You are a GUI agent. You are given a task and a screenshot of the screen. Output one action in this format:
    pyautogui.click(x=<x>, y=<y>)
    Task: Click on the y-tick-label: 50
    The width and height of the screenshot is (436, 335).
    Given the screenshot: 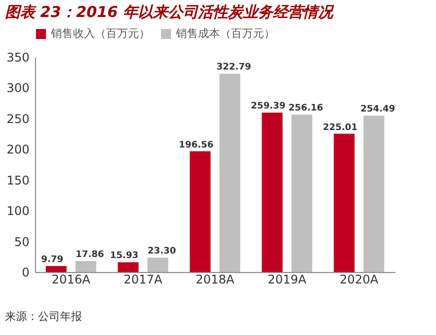 What is the action you would take?
    pyautogui.click(x=22, y=241)
    